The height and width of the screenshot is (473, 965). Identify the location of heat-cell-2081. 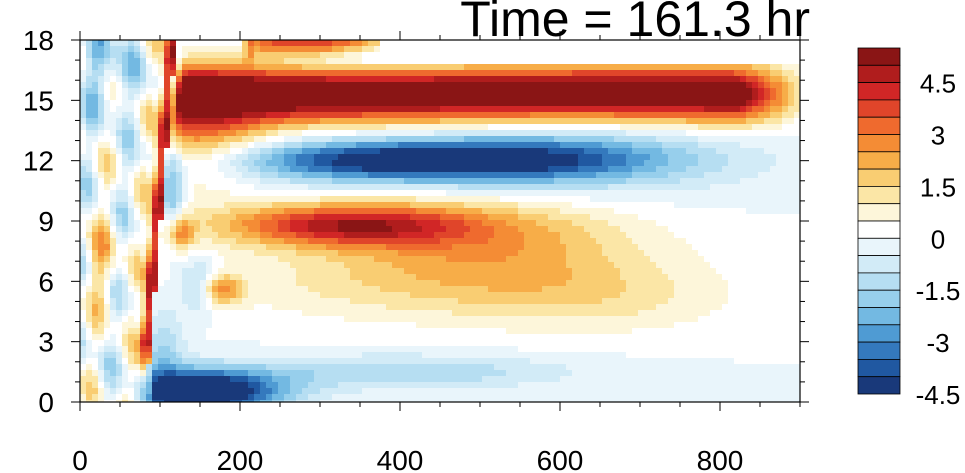
(329, 145).